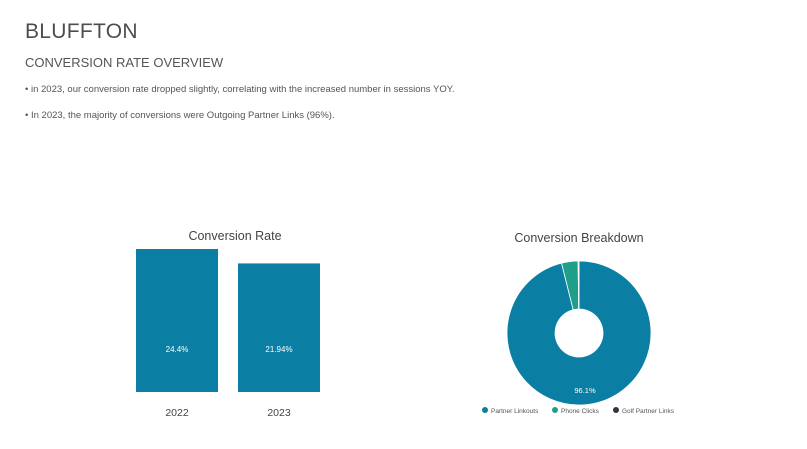  Describe the element at coordinates (124, 62) in the screenshot. I see `page-subtitle: CONVERSION RATE OVERVIEW` at that location.